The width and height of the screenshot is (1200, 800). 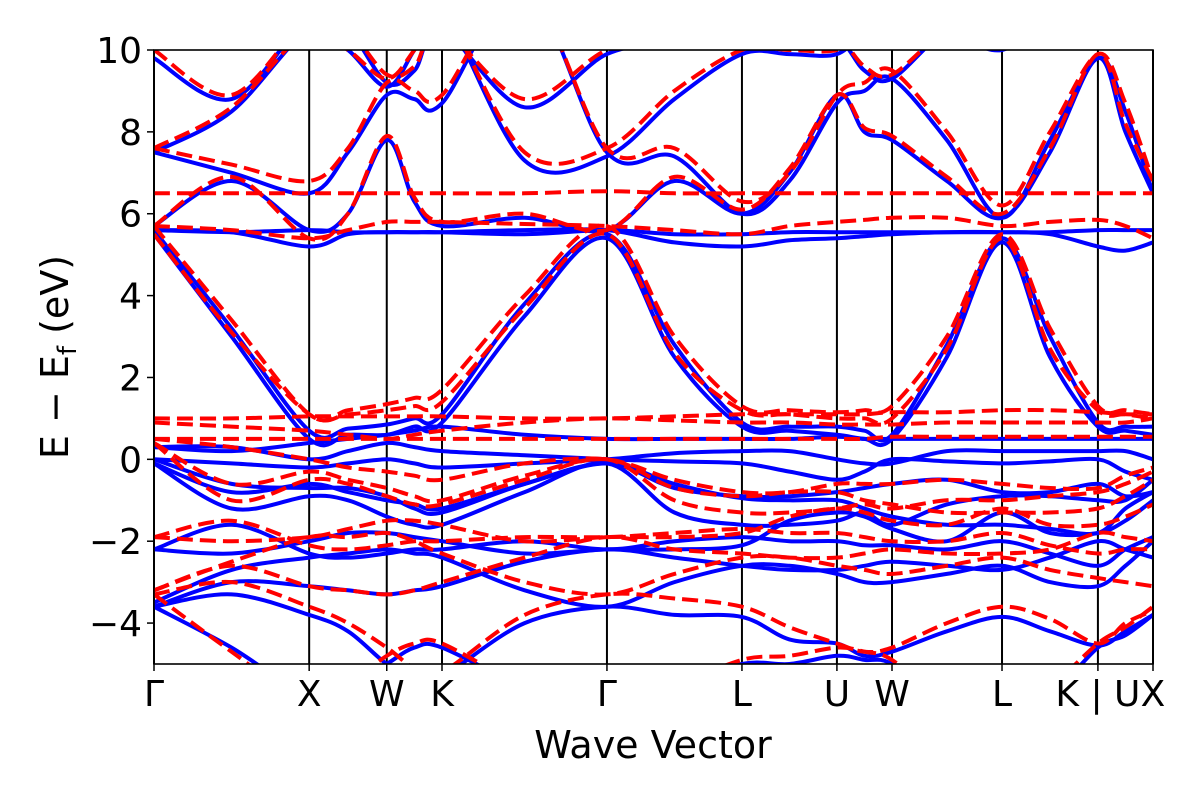 What do you see at coordinates (130, 297) in the screenshot?
I see `y-tick-label: 4` at bounding box center [130, 297].